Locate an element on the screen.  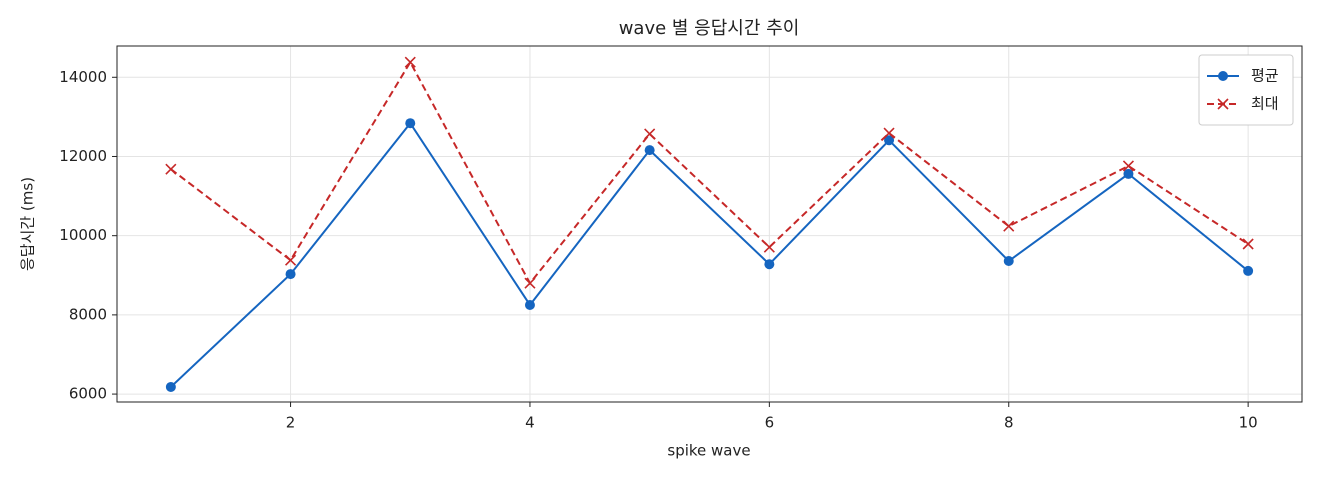
legend-label: 평균 is located at coordinates (1265, 76).